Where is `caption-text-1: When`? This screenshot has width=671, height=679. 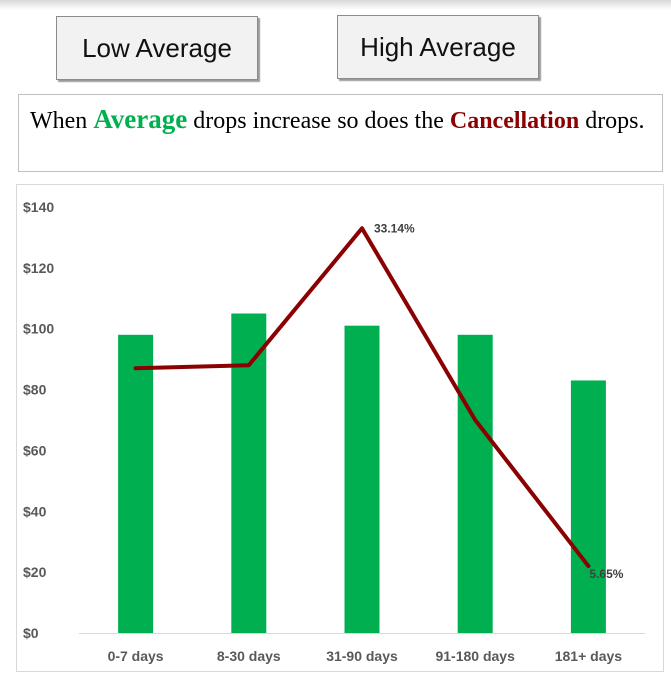
caption-text-1: When is located at coordinates (62, 121).